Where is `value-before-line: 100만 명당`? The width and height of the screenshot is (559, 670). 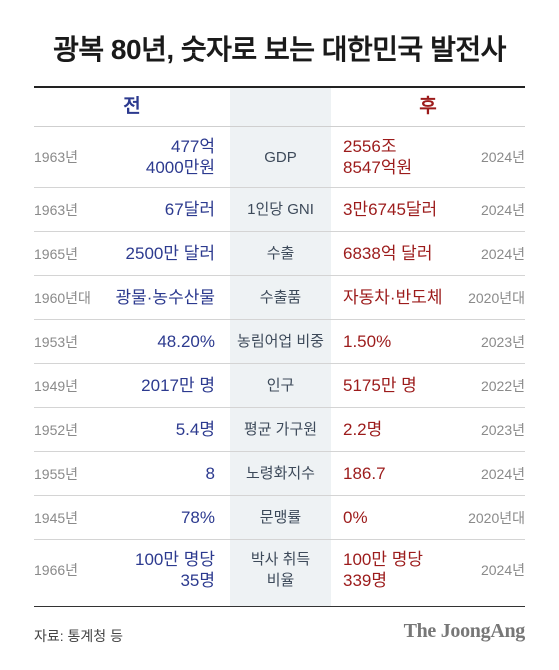 value-before-line: 100만 명당 is located at coordinates (174, 559).